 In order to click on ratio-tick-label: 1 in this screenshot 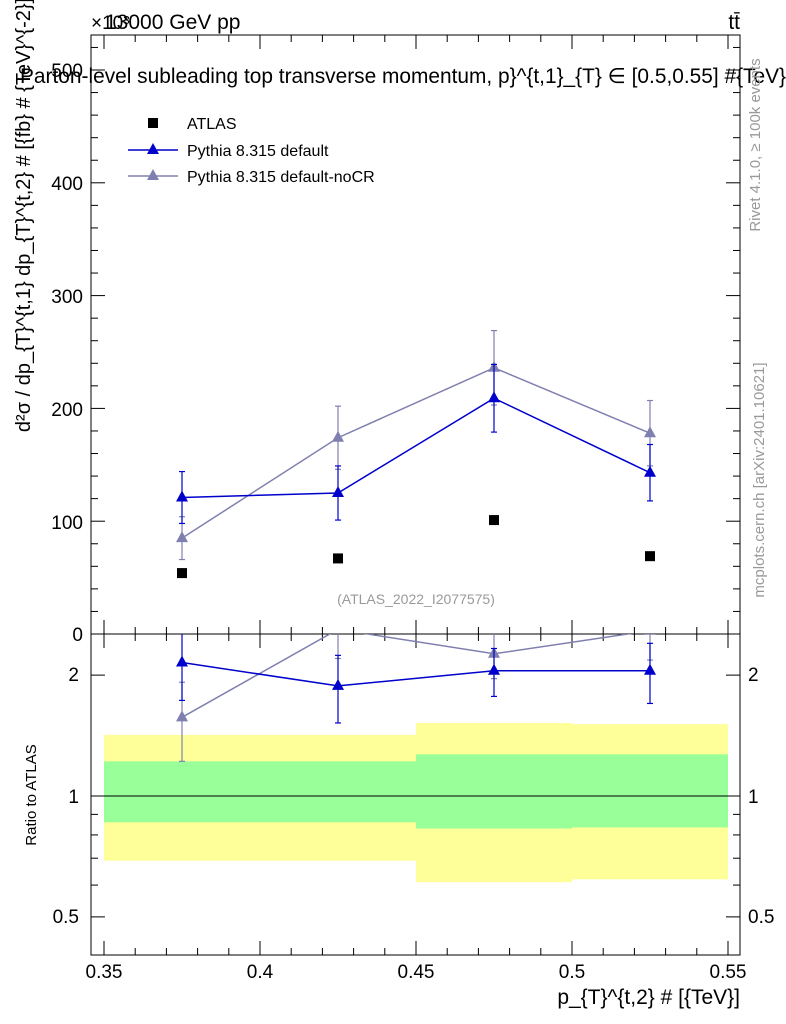, I will do `click(73, 797)`.